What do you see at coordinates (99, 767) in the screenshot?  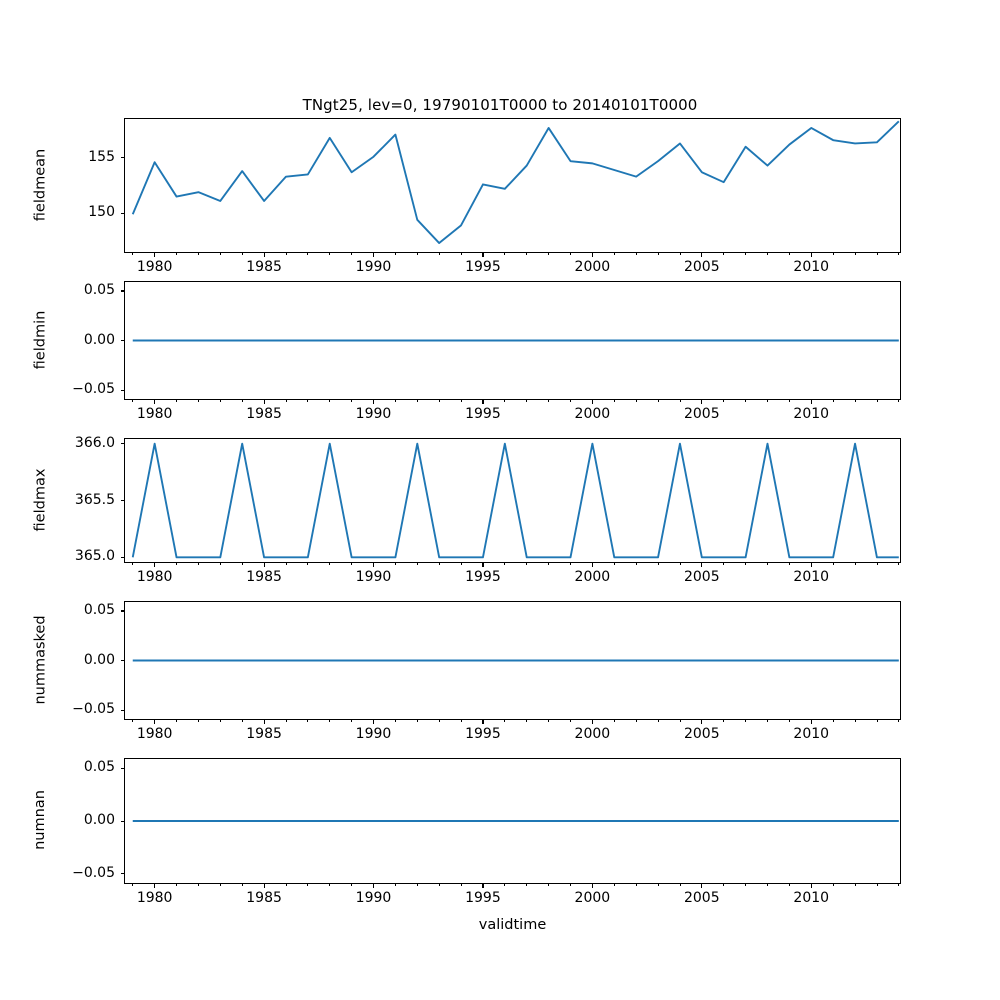 I see `y-tick-label: 0.05` at bounding box center [99, 767].